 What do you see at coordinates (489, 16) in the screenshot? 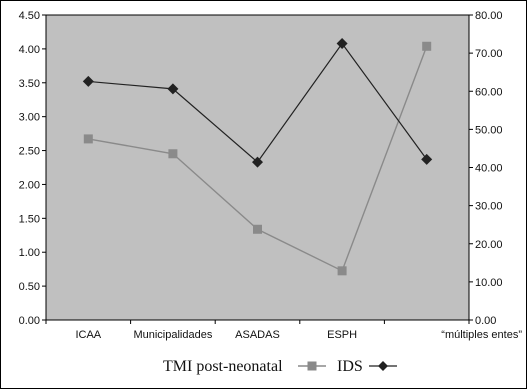
I see `right-tick-label: 80.00` at bounding box center [489, 16].